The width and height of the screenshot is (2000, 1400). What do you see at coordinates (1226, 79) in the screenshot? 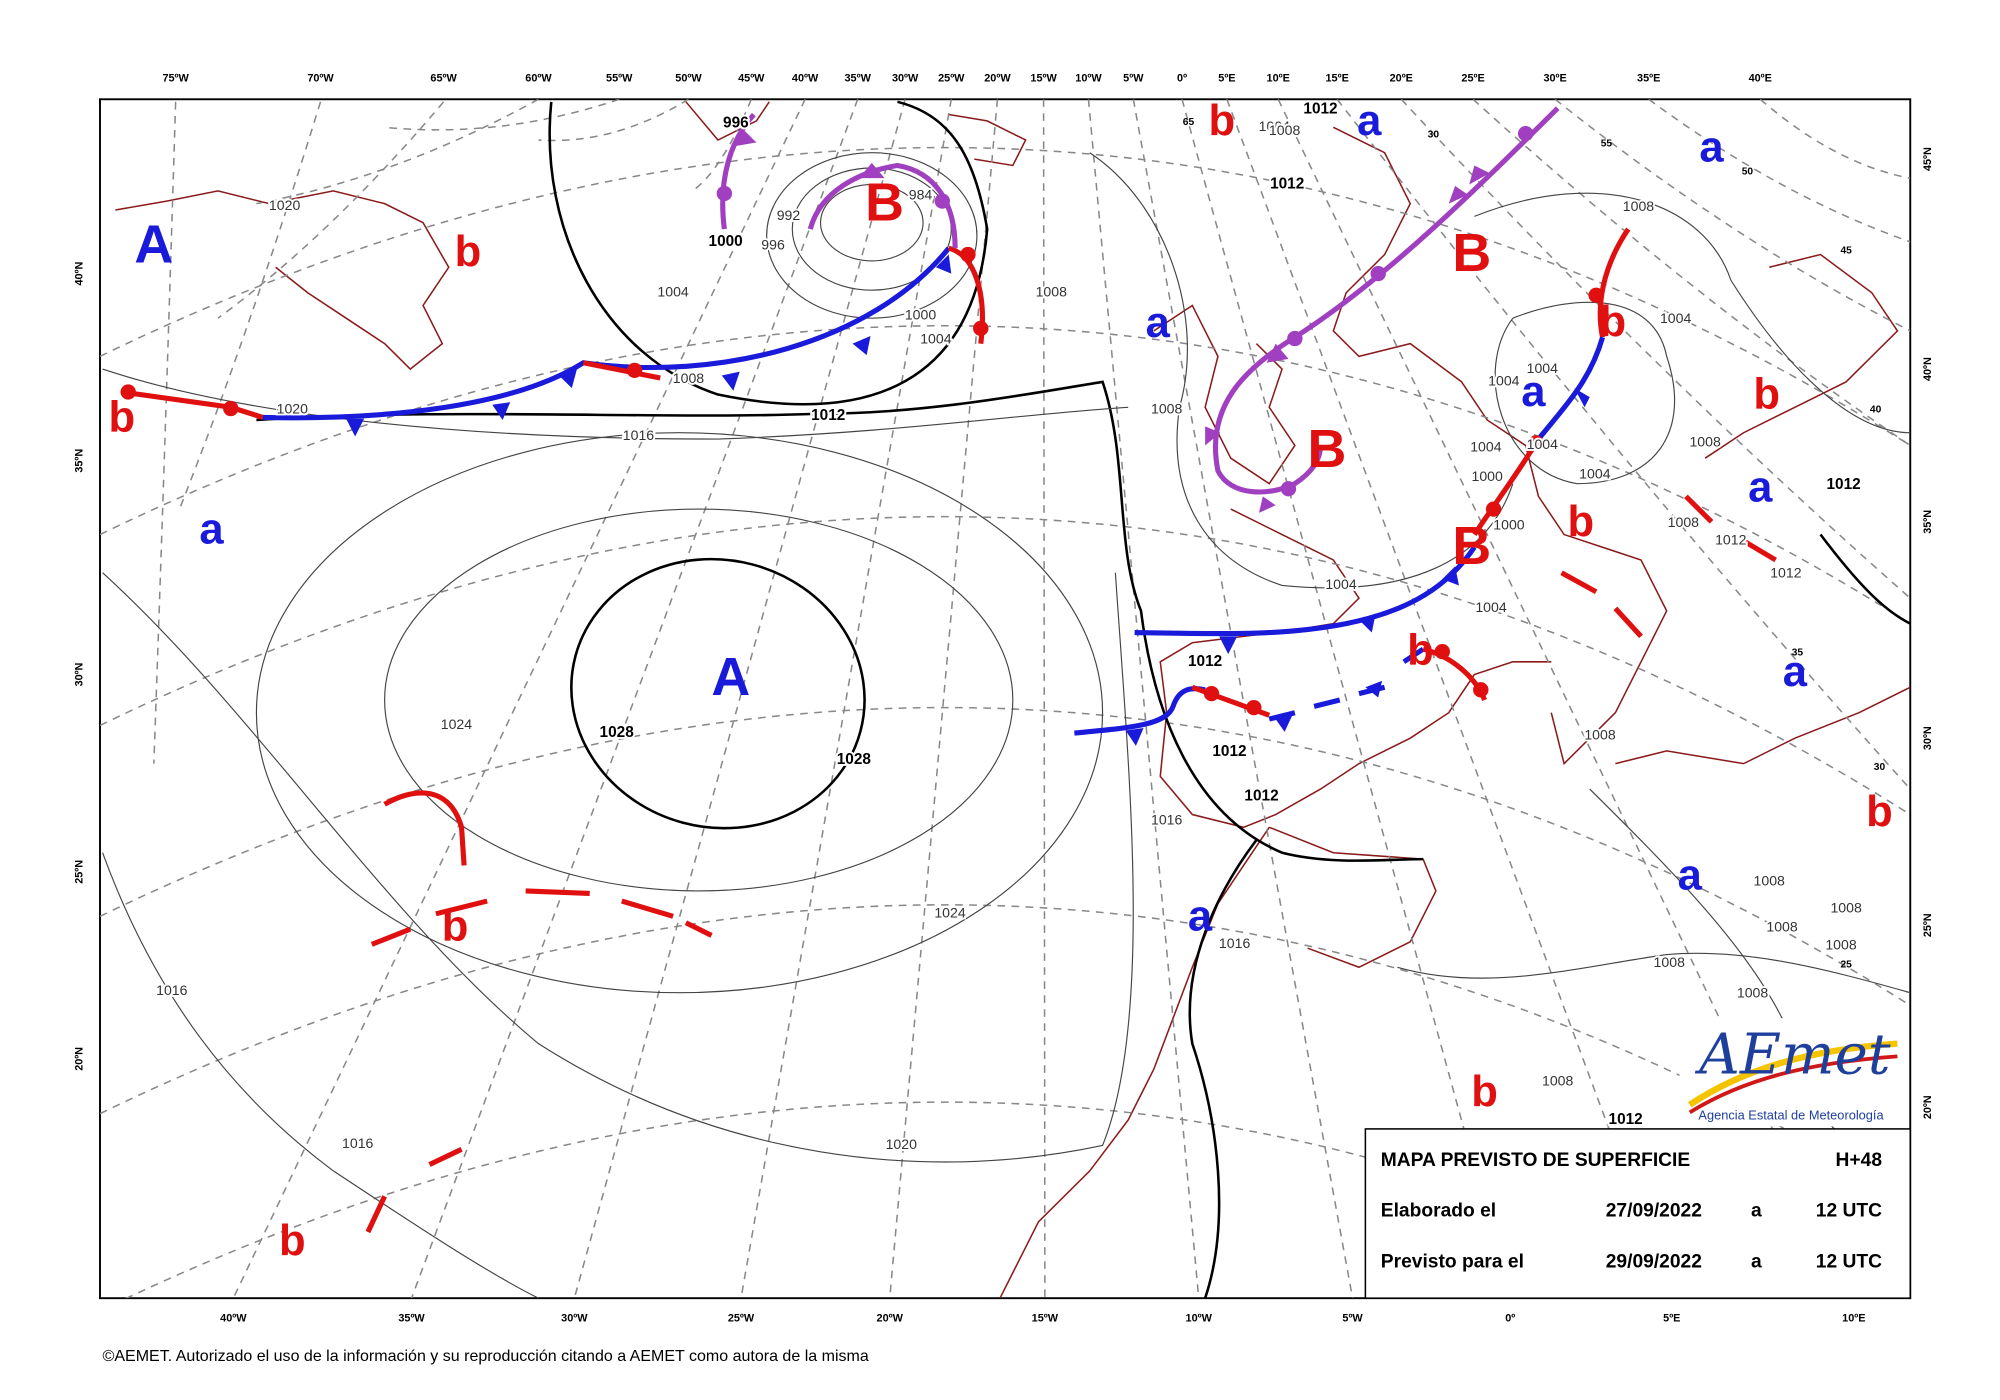
I see `top-lon-label: 5ºE` at bounding box center [1226, 79].